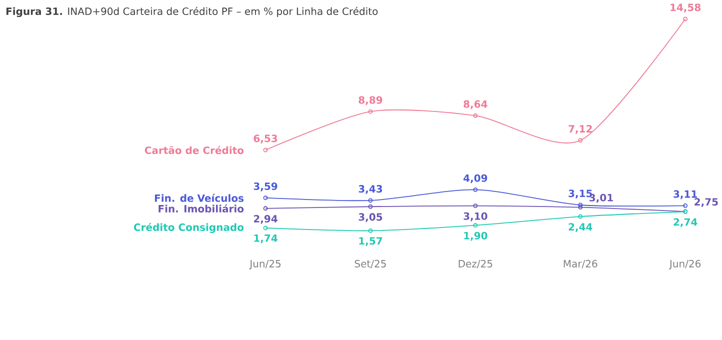  I want to click on x-tick-label: Mar/26, so click(581, 264).